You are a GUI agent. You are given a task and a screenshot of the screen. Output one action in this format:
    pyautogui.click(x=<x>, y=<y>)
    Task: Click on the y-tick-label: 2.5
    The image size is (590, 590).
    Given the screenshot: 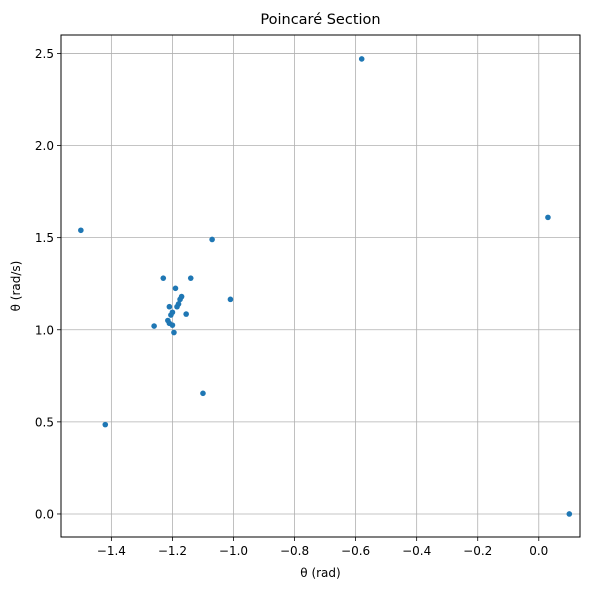 What is the action you would take?
    pyautogui.click(x=44, y=54)
    